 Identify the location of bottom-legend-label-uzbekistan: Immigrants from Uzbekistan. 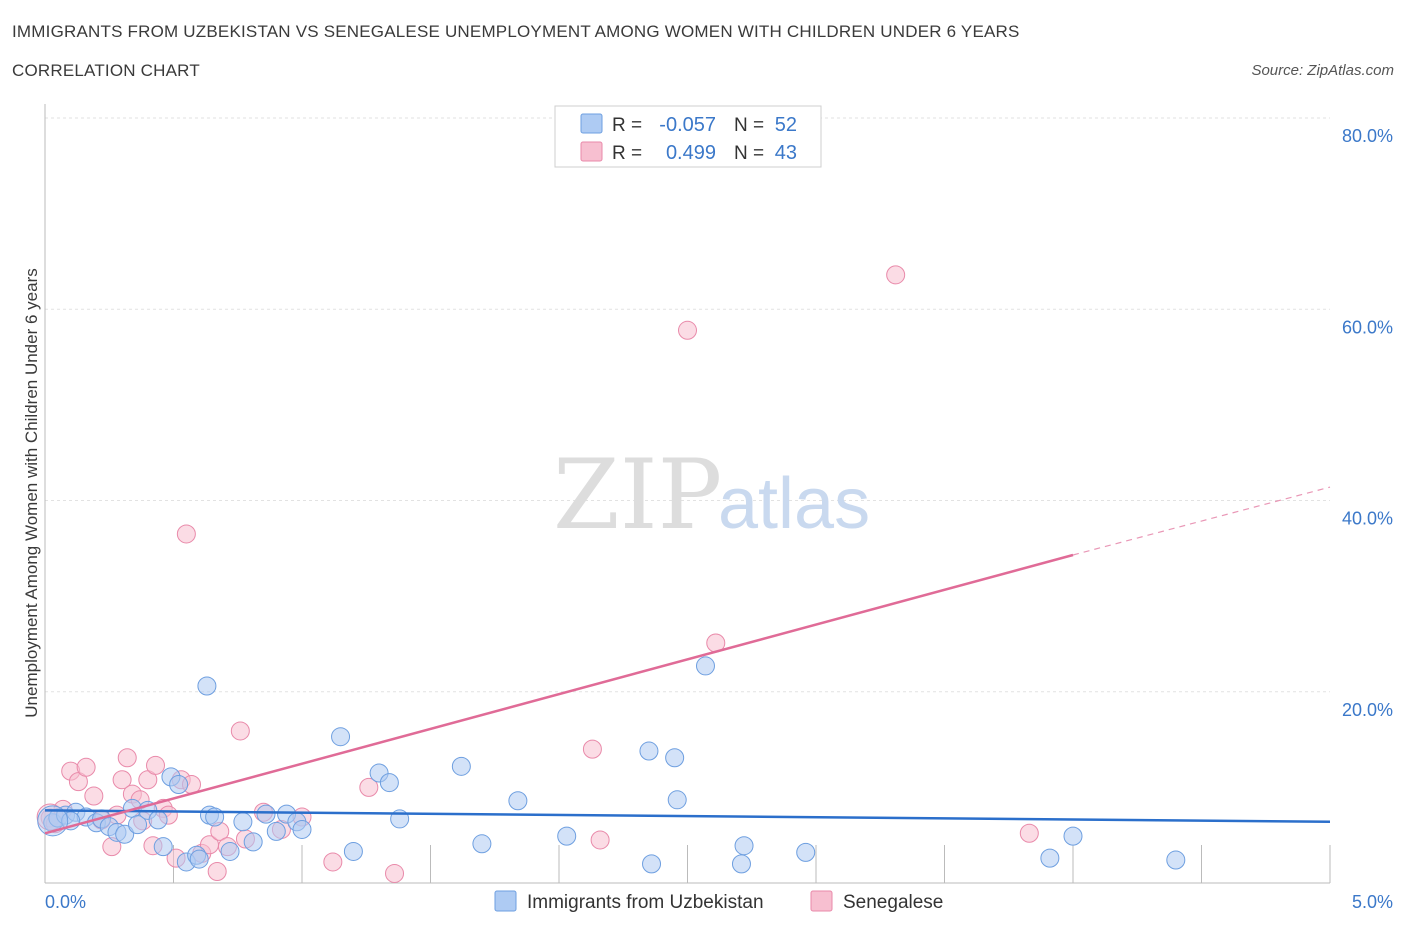
(645, 902).